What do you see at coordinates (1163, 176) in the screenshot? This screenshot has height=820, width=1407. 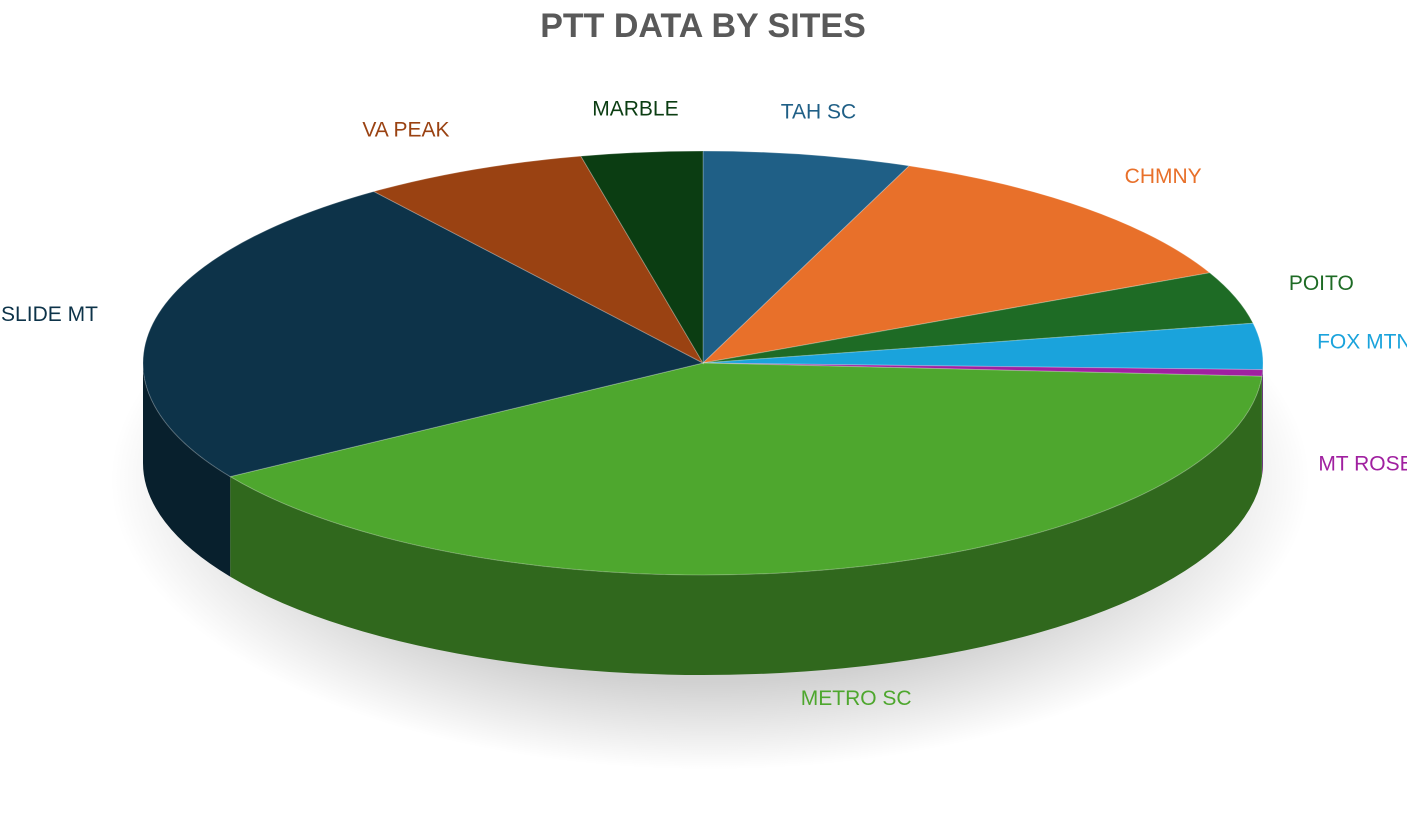 I see `slice-label: CHMNY` at bounding box center [1163, 176].